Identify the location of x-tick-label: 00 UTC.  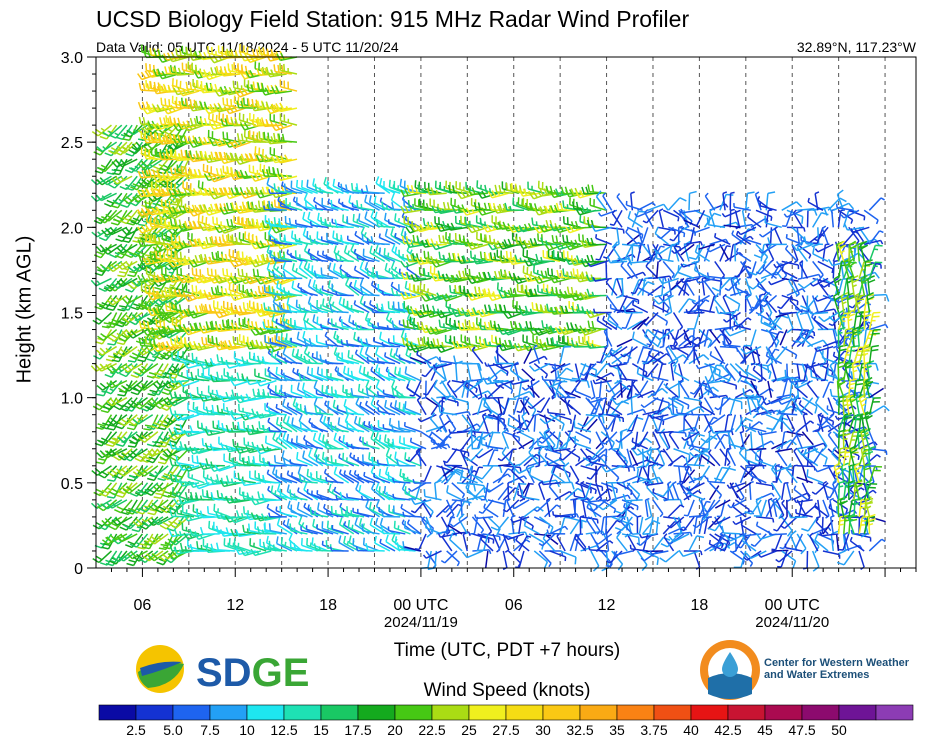
(792, 605).